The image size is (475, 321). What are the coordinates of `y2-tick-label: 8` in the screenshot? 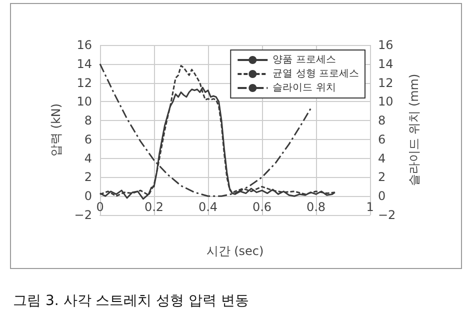 It's located at (382, 121).